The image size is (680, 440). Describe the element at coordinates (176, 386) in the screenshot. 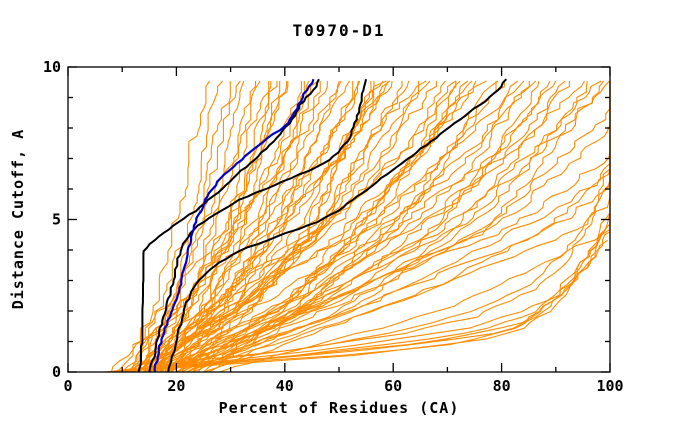

I see `x-tick-label: 20` at that location.